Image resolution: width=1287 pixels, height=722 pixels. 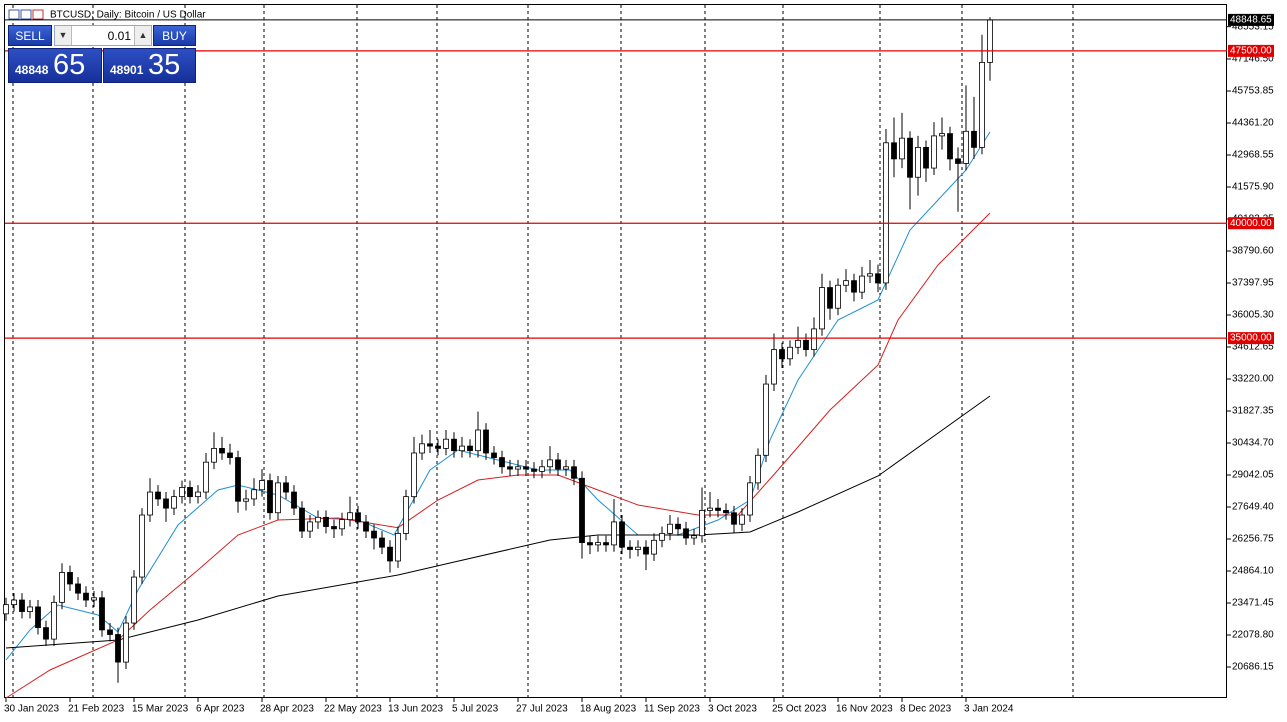 What do you see at coordinates (1253, 603) in the screenshot?
I see `y-tick-label: 23471.45` at bounding box center [1253, 603].